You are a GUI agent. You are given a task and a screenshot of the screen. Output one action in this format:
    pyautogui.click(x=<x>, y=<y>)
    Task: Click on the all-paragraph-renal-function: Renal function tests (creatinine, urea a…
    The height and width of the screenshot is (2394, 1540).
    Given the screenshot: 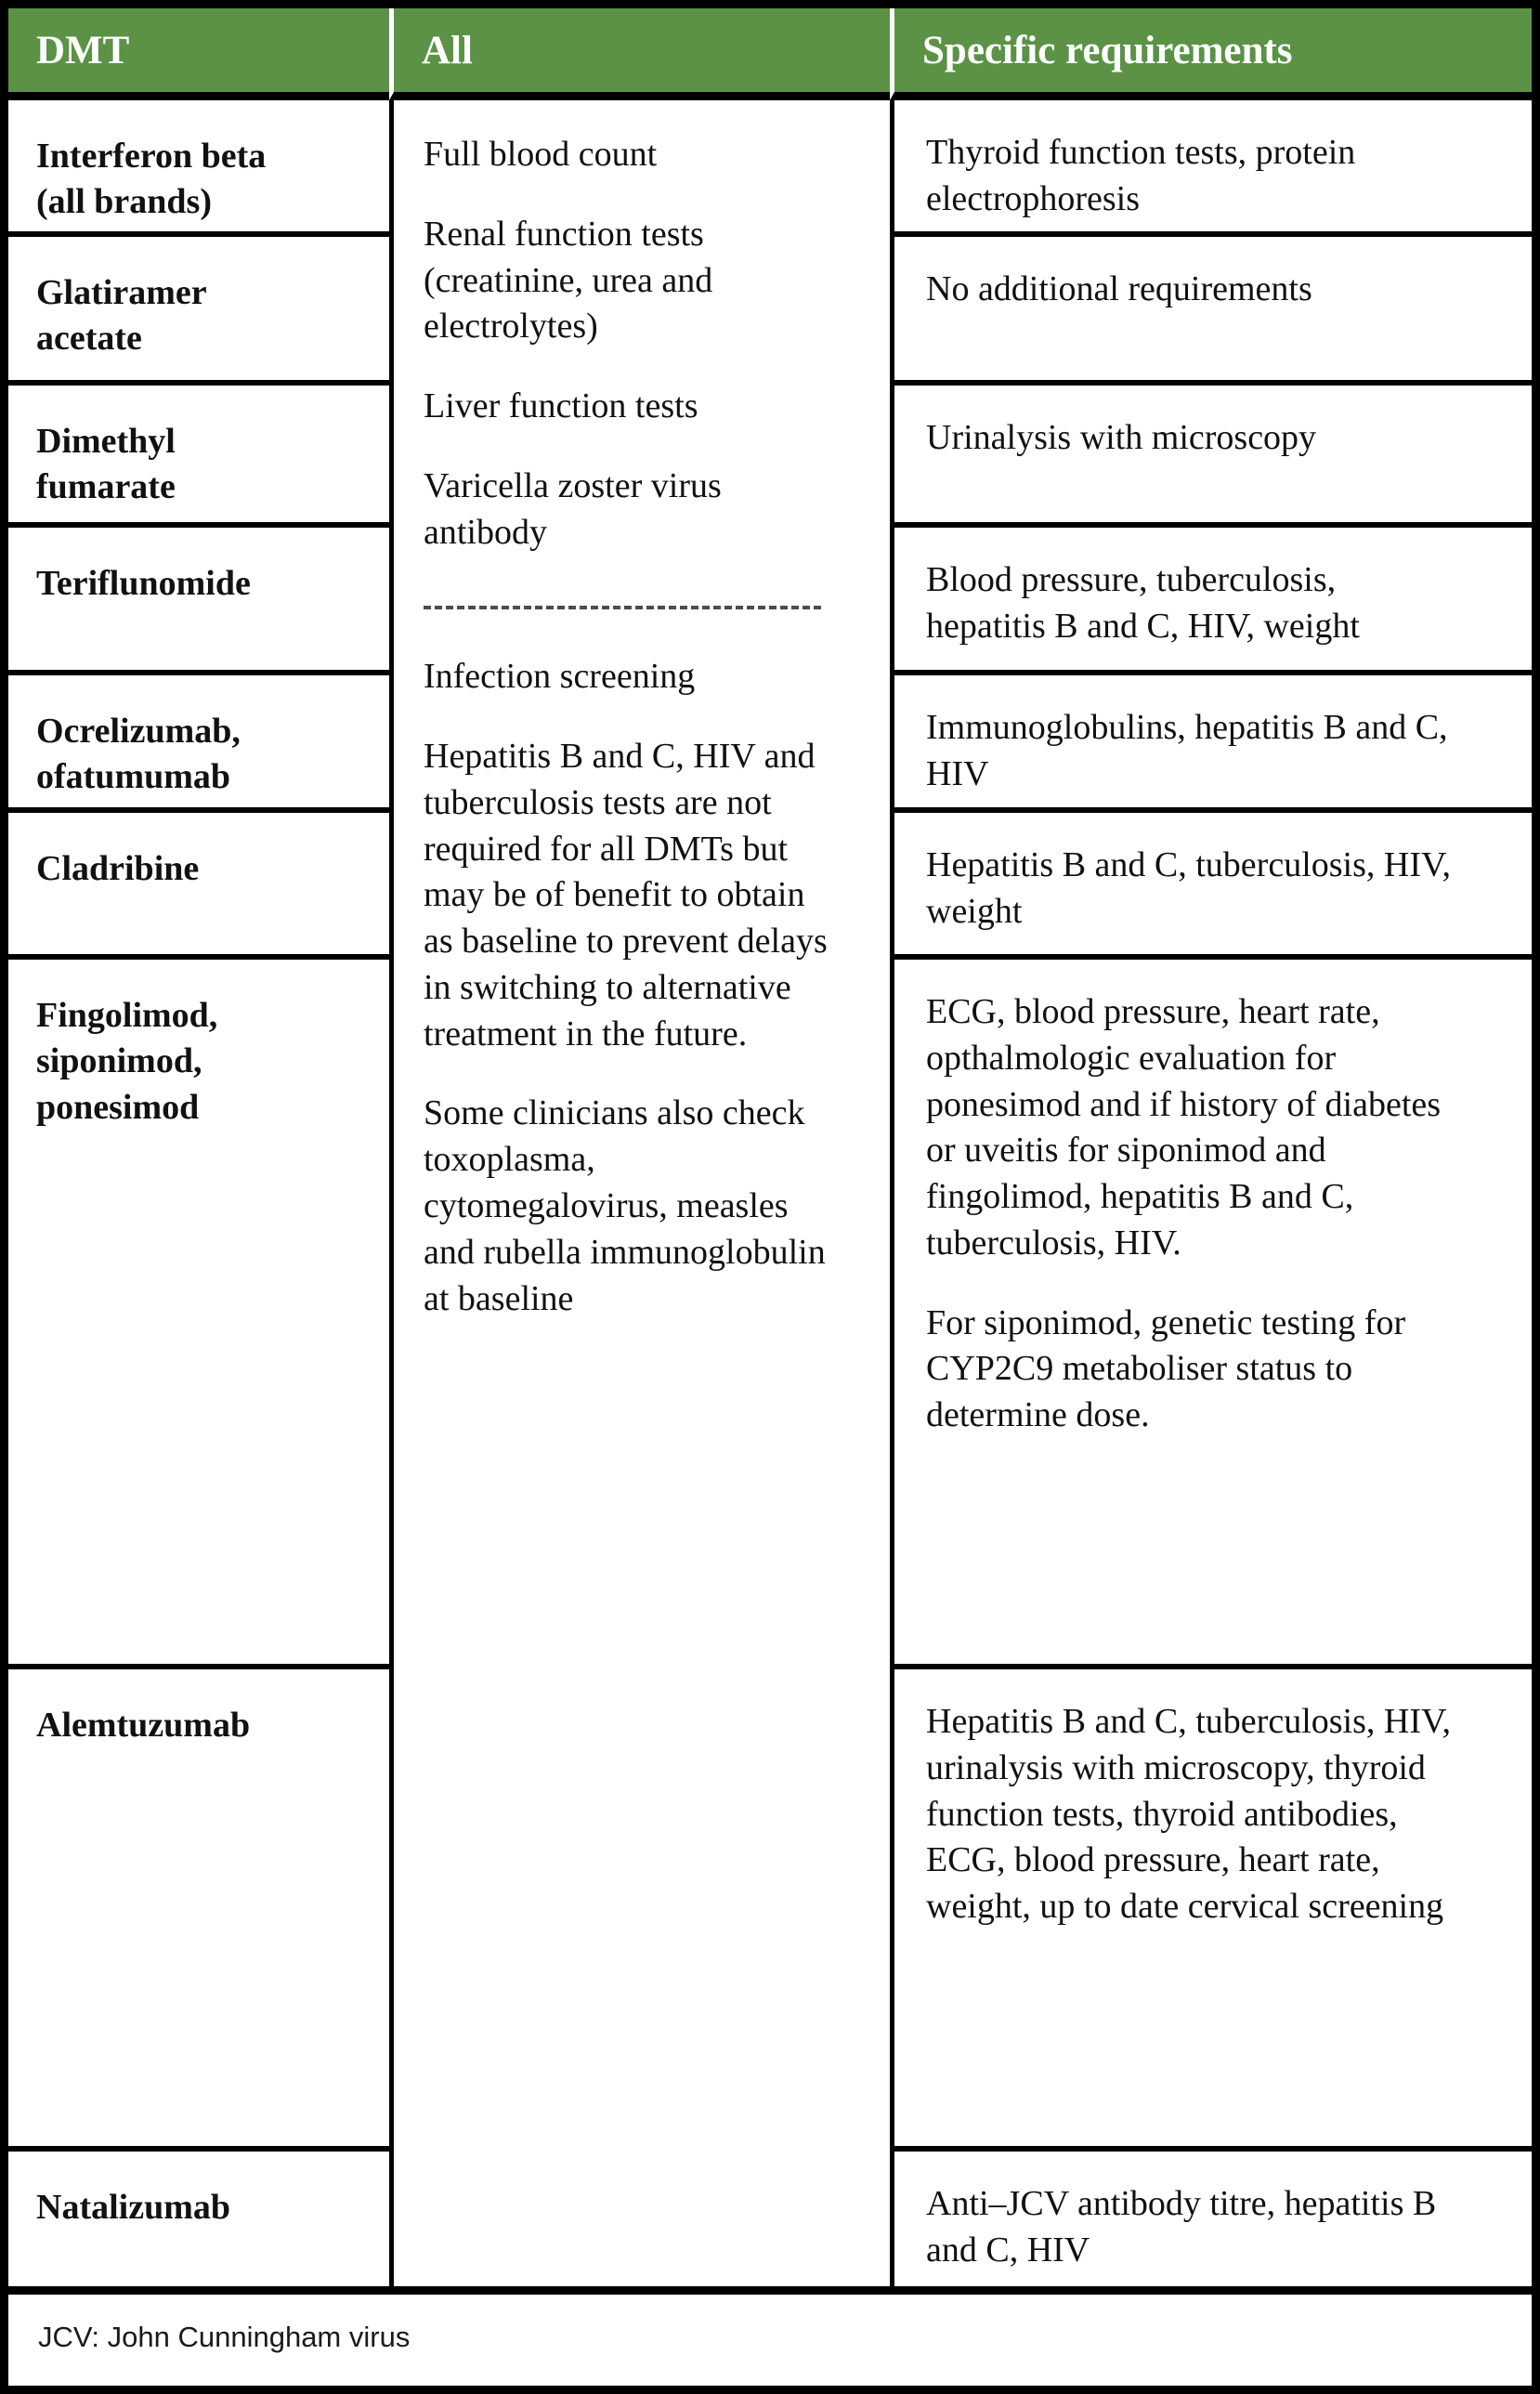 What is the action you would take?
    pyautogui.click(x=568, y=280)
    